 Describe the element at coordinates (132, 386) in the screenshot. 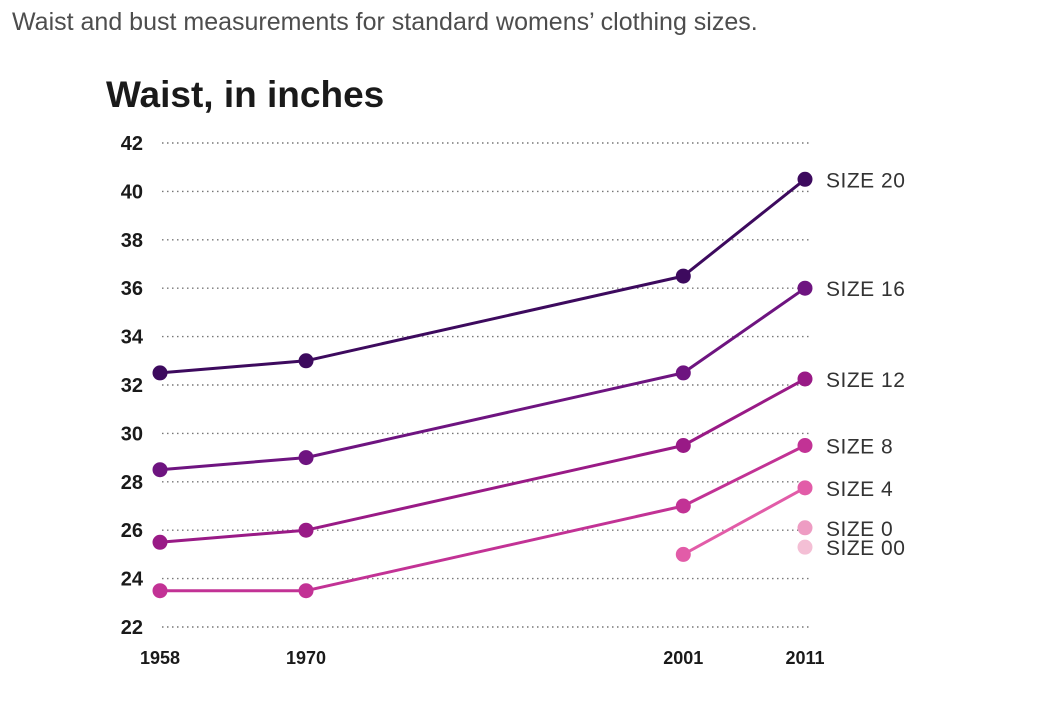

I see `y-tick-label: 32` at that location.